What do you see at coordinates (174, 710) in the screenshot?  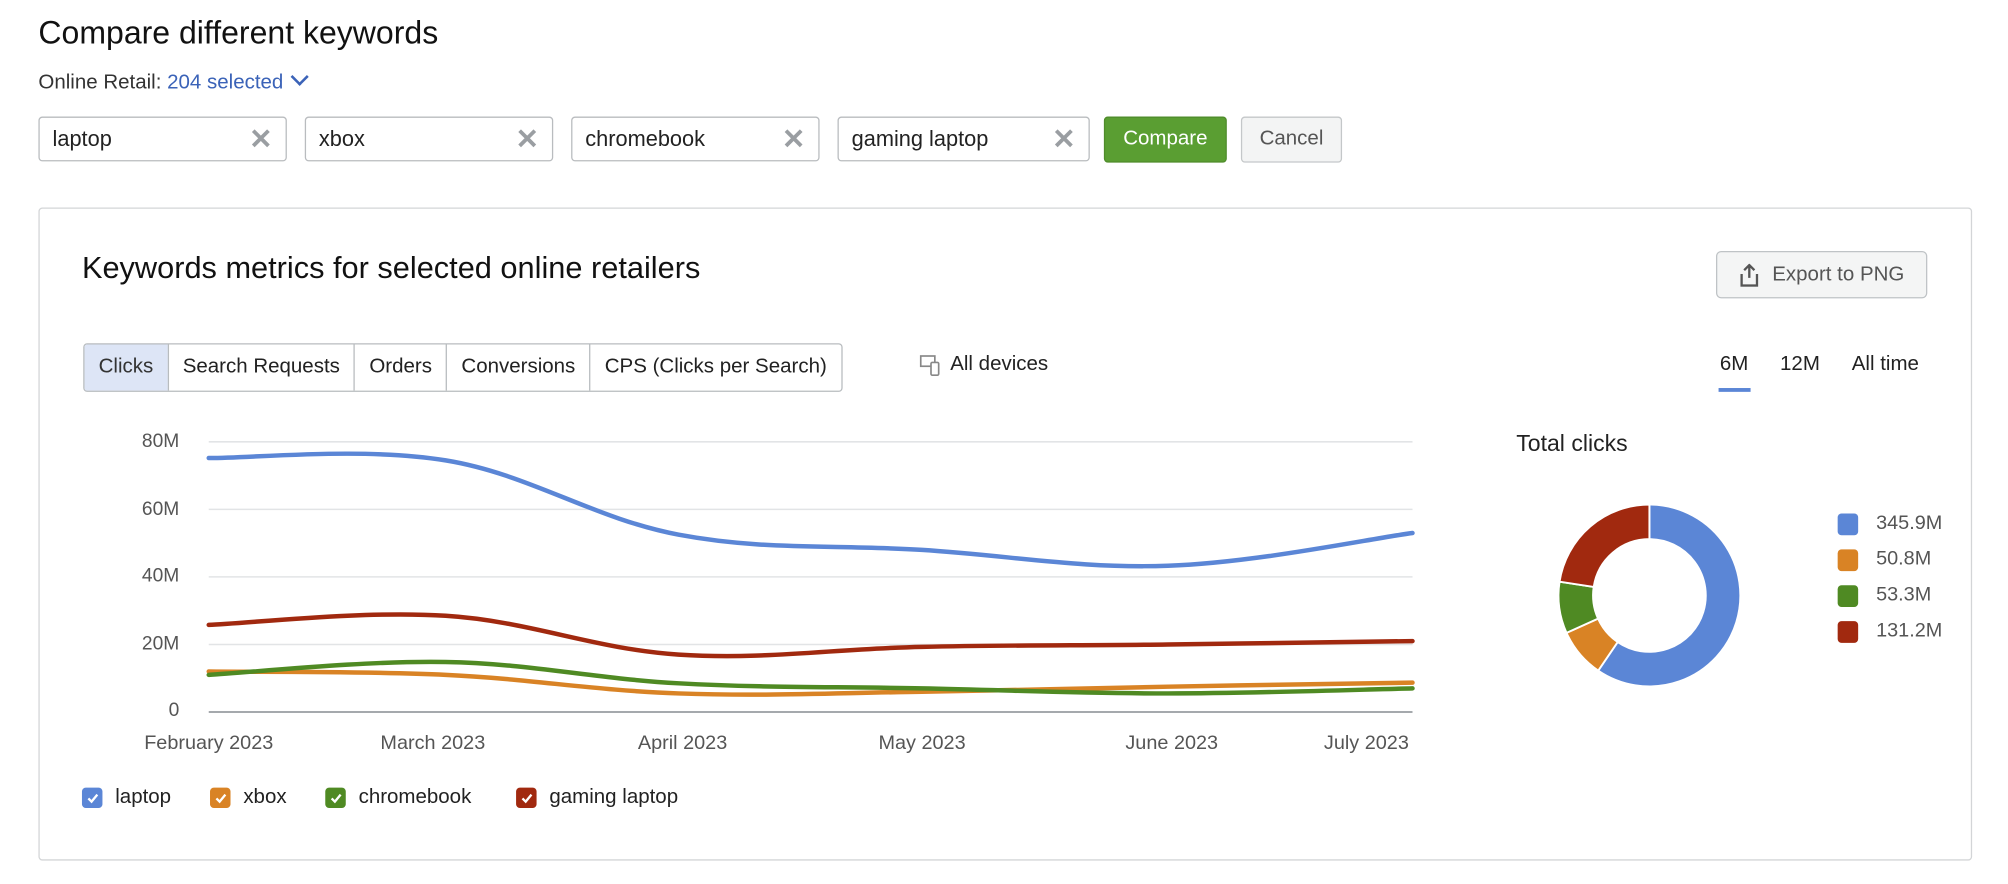 I see `y-tick-label: 0` at bounding box center [174, 710].